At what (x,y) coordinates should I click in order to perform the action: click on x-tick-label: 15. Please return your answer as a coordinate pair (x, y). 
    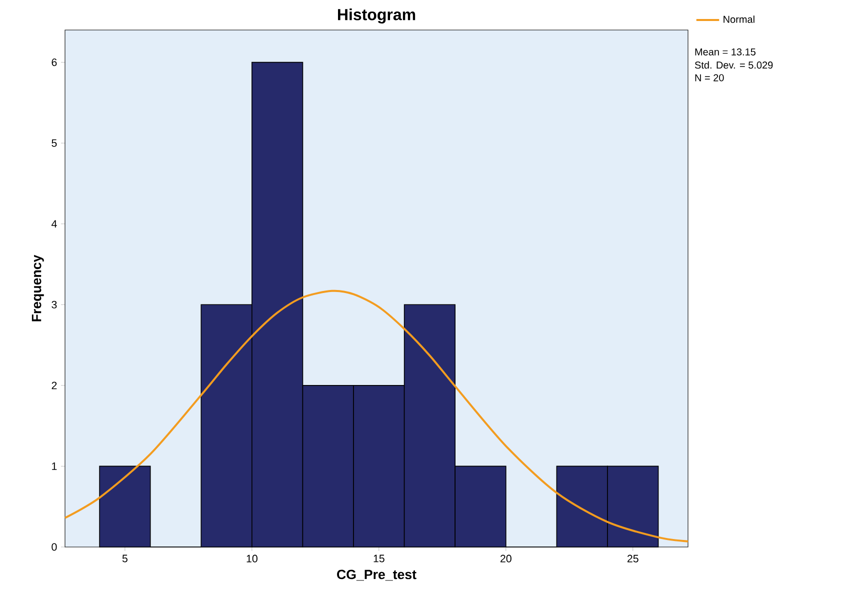
    Looking at the image, I should click on (379, 558).